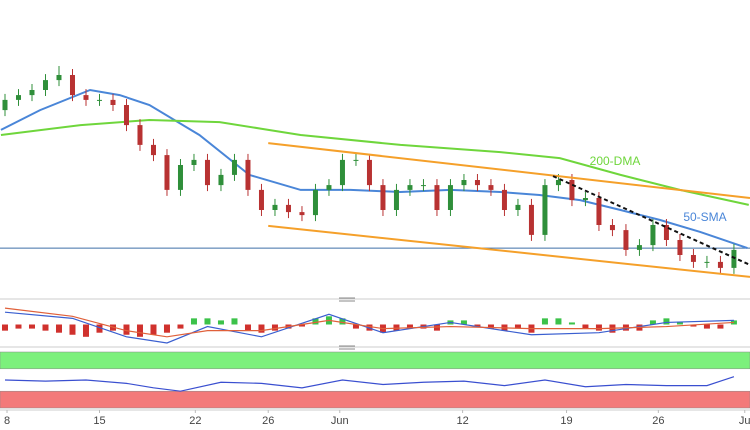 This screenshot has height=430, width=750. I want to click on x-tick-label: 12, so click(462, 421).